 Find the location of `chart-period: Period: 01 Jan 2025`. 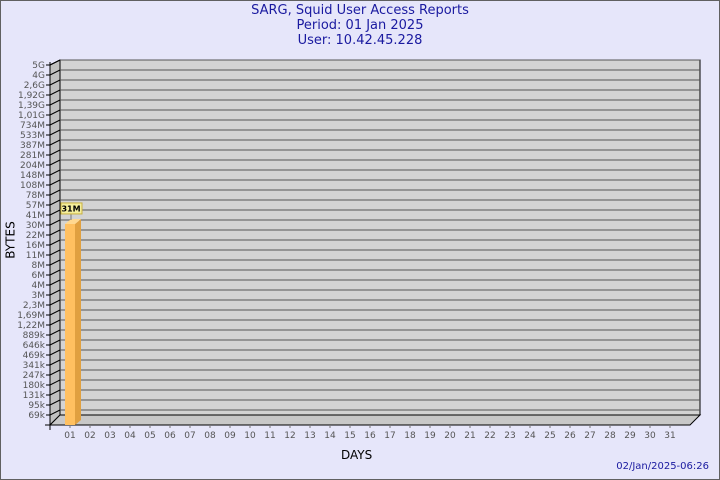

chart-period: Period: 01 Jan 2025 is located at coordinates (360, 25).